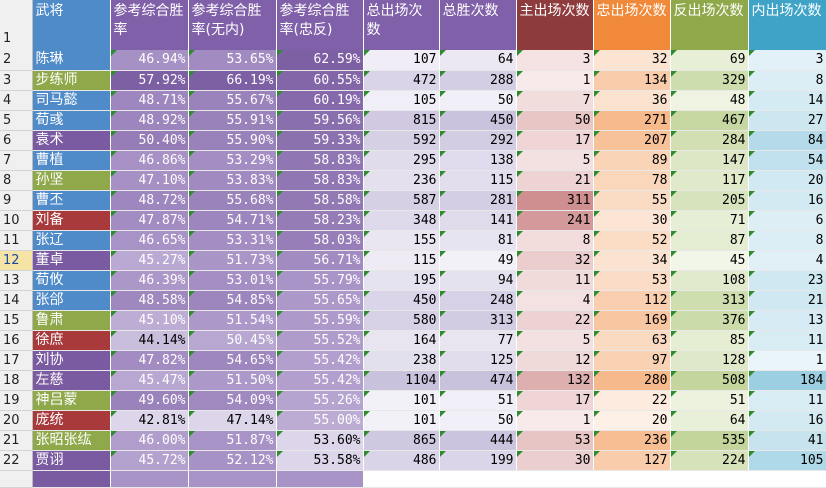  What do you see at coordinates (709, 360) in the screenshot?
I see `cell-rebel: 128` at bounding box center [709, 360].